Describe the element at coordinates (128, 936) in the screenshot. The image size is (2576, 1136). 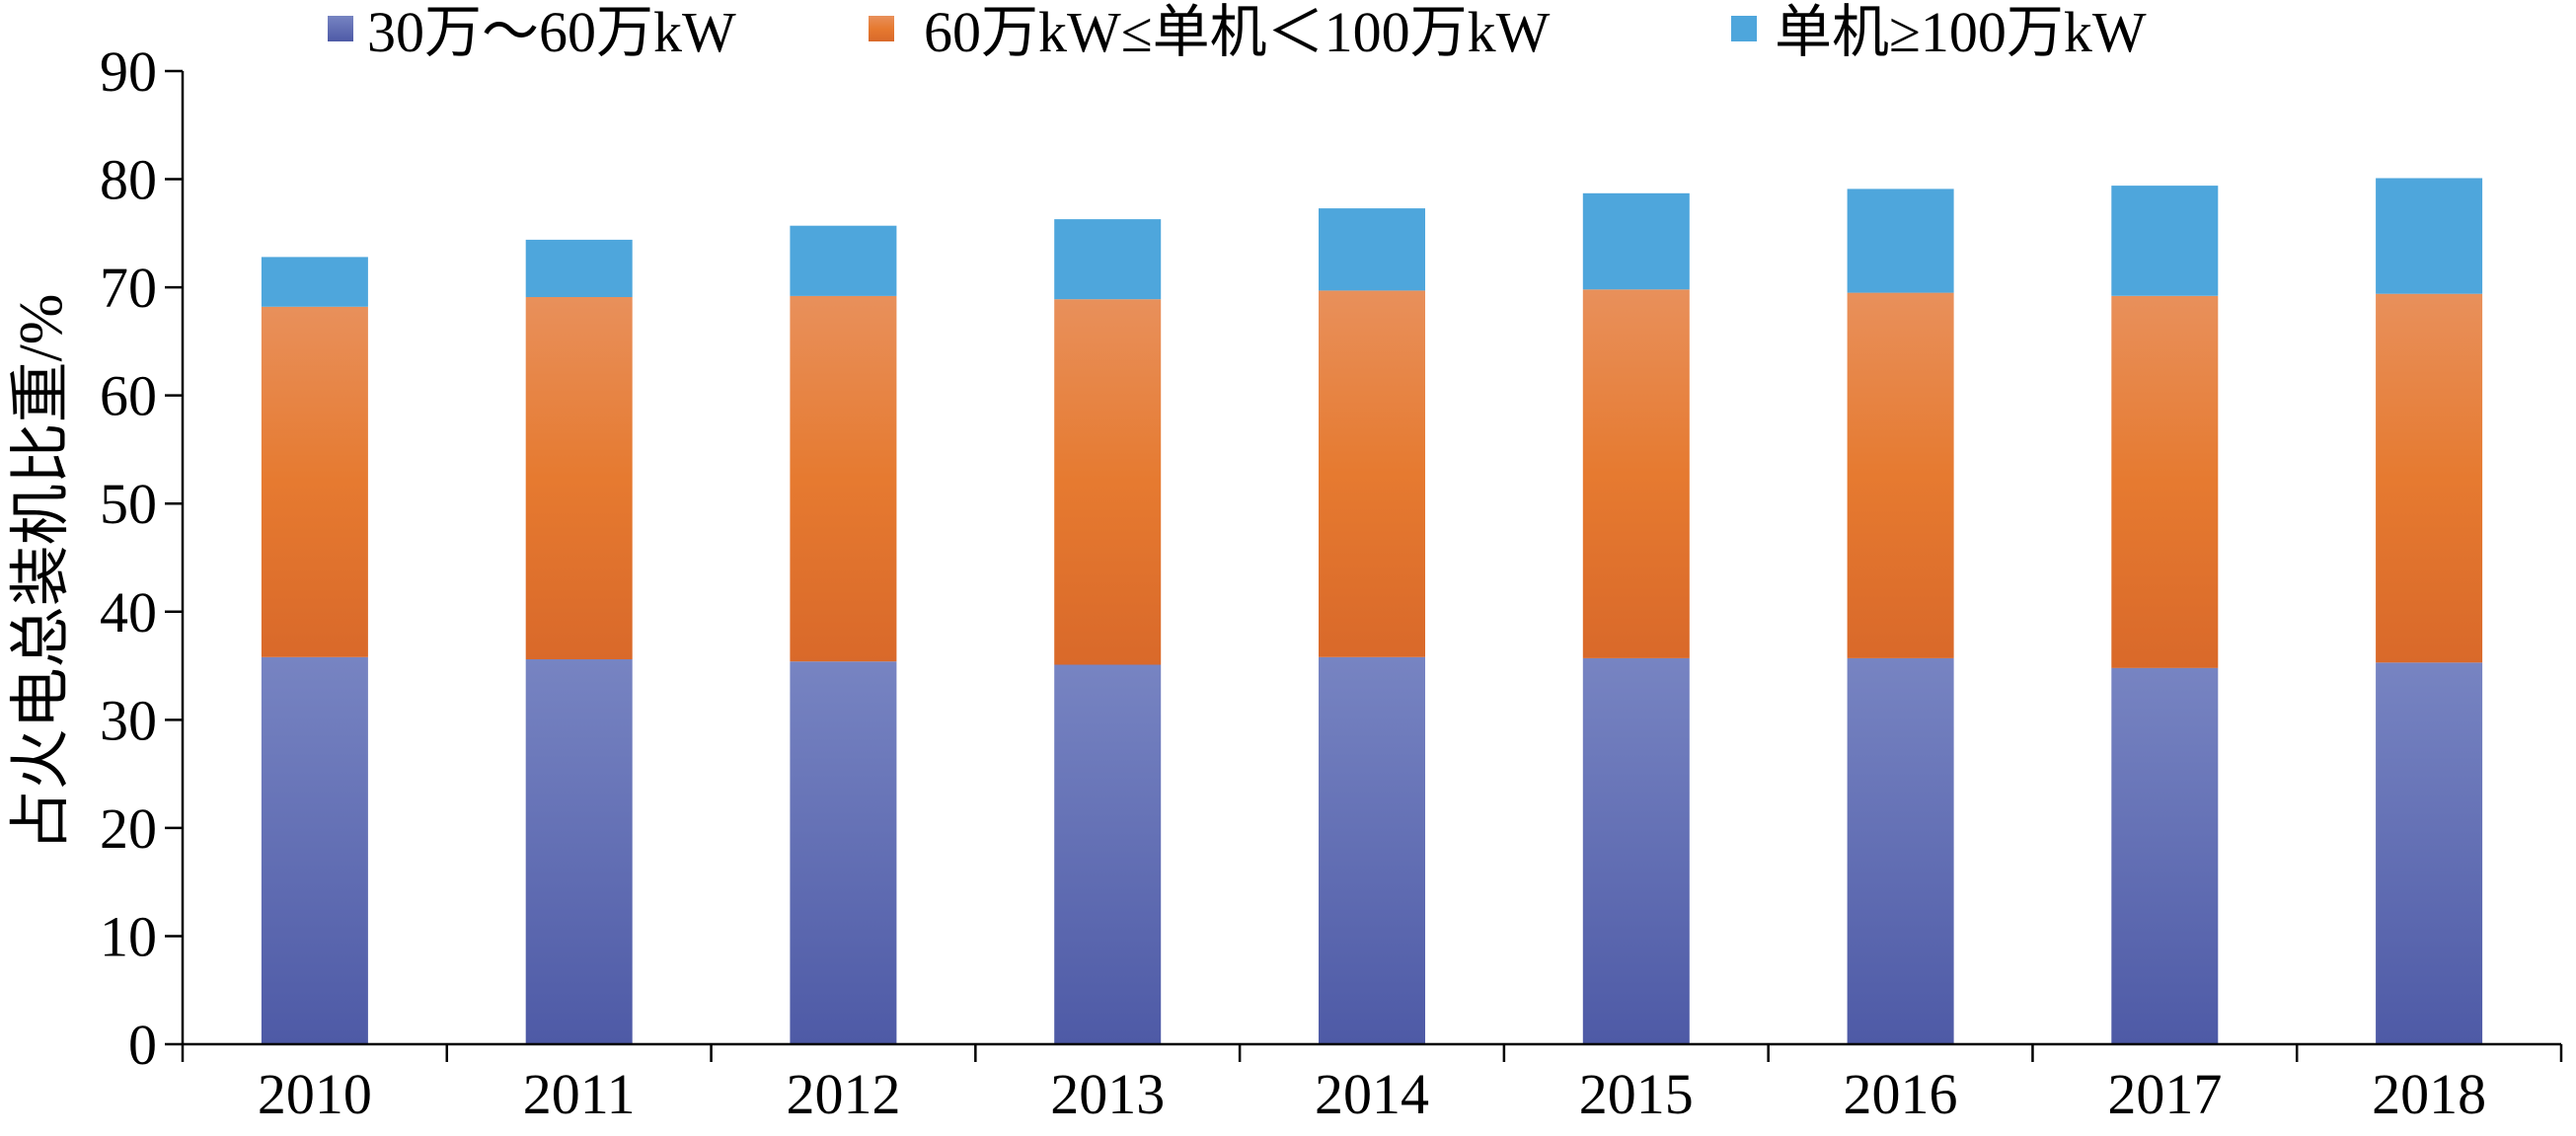
I see `y-tick-label: 10` at that location.